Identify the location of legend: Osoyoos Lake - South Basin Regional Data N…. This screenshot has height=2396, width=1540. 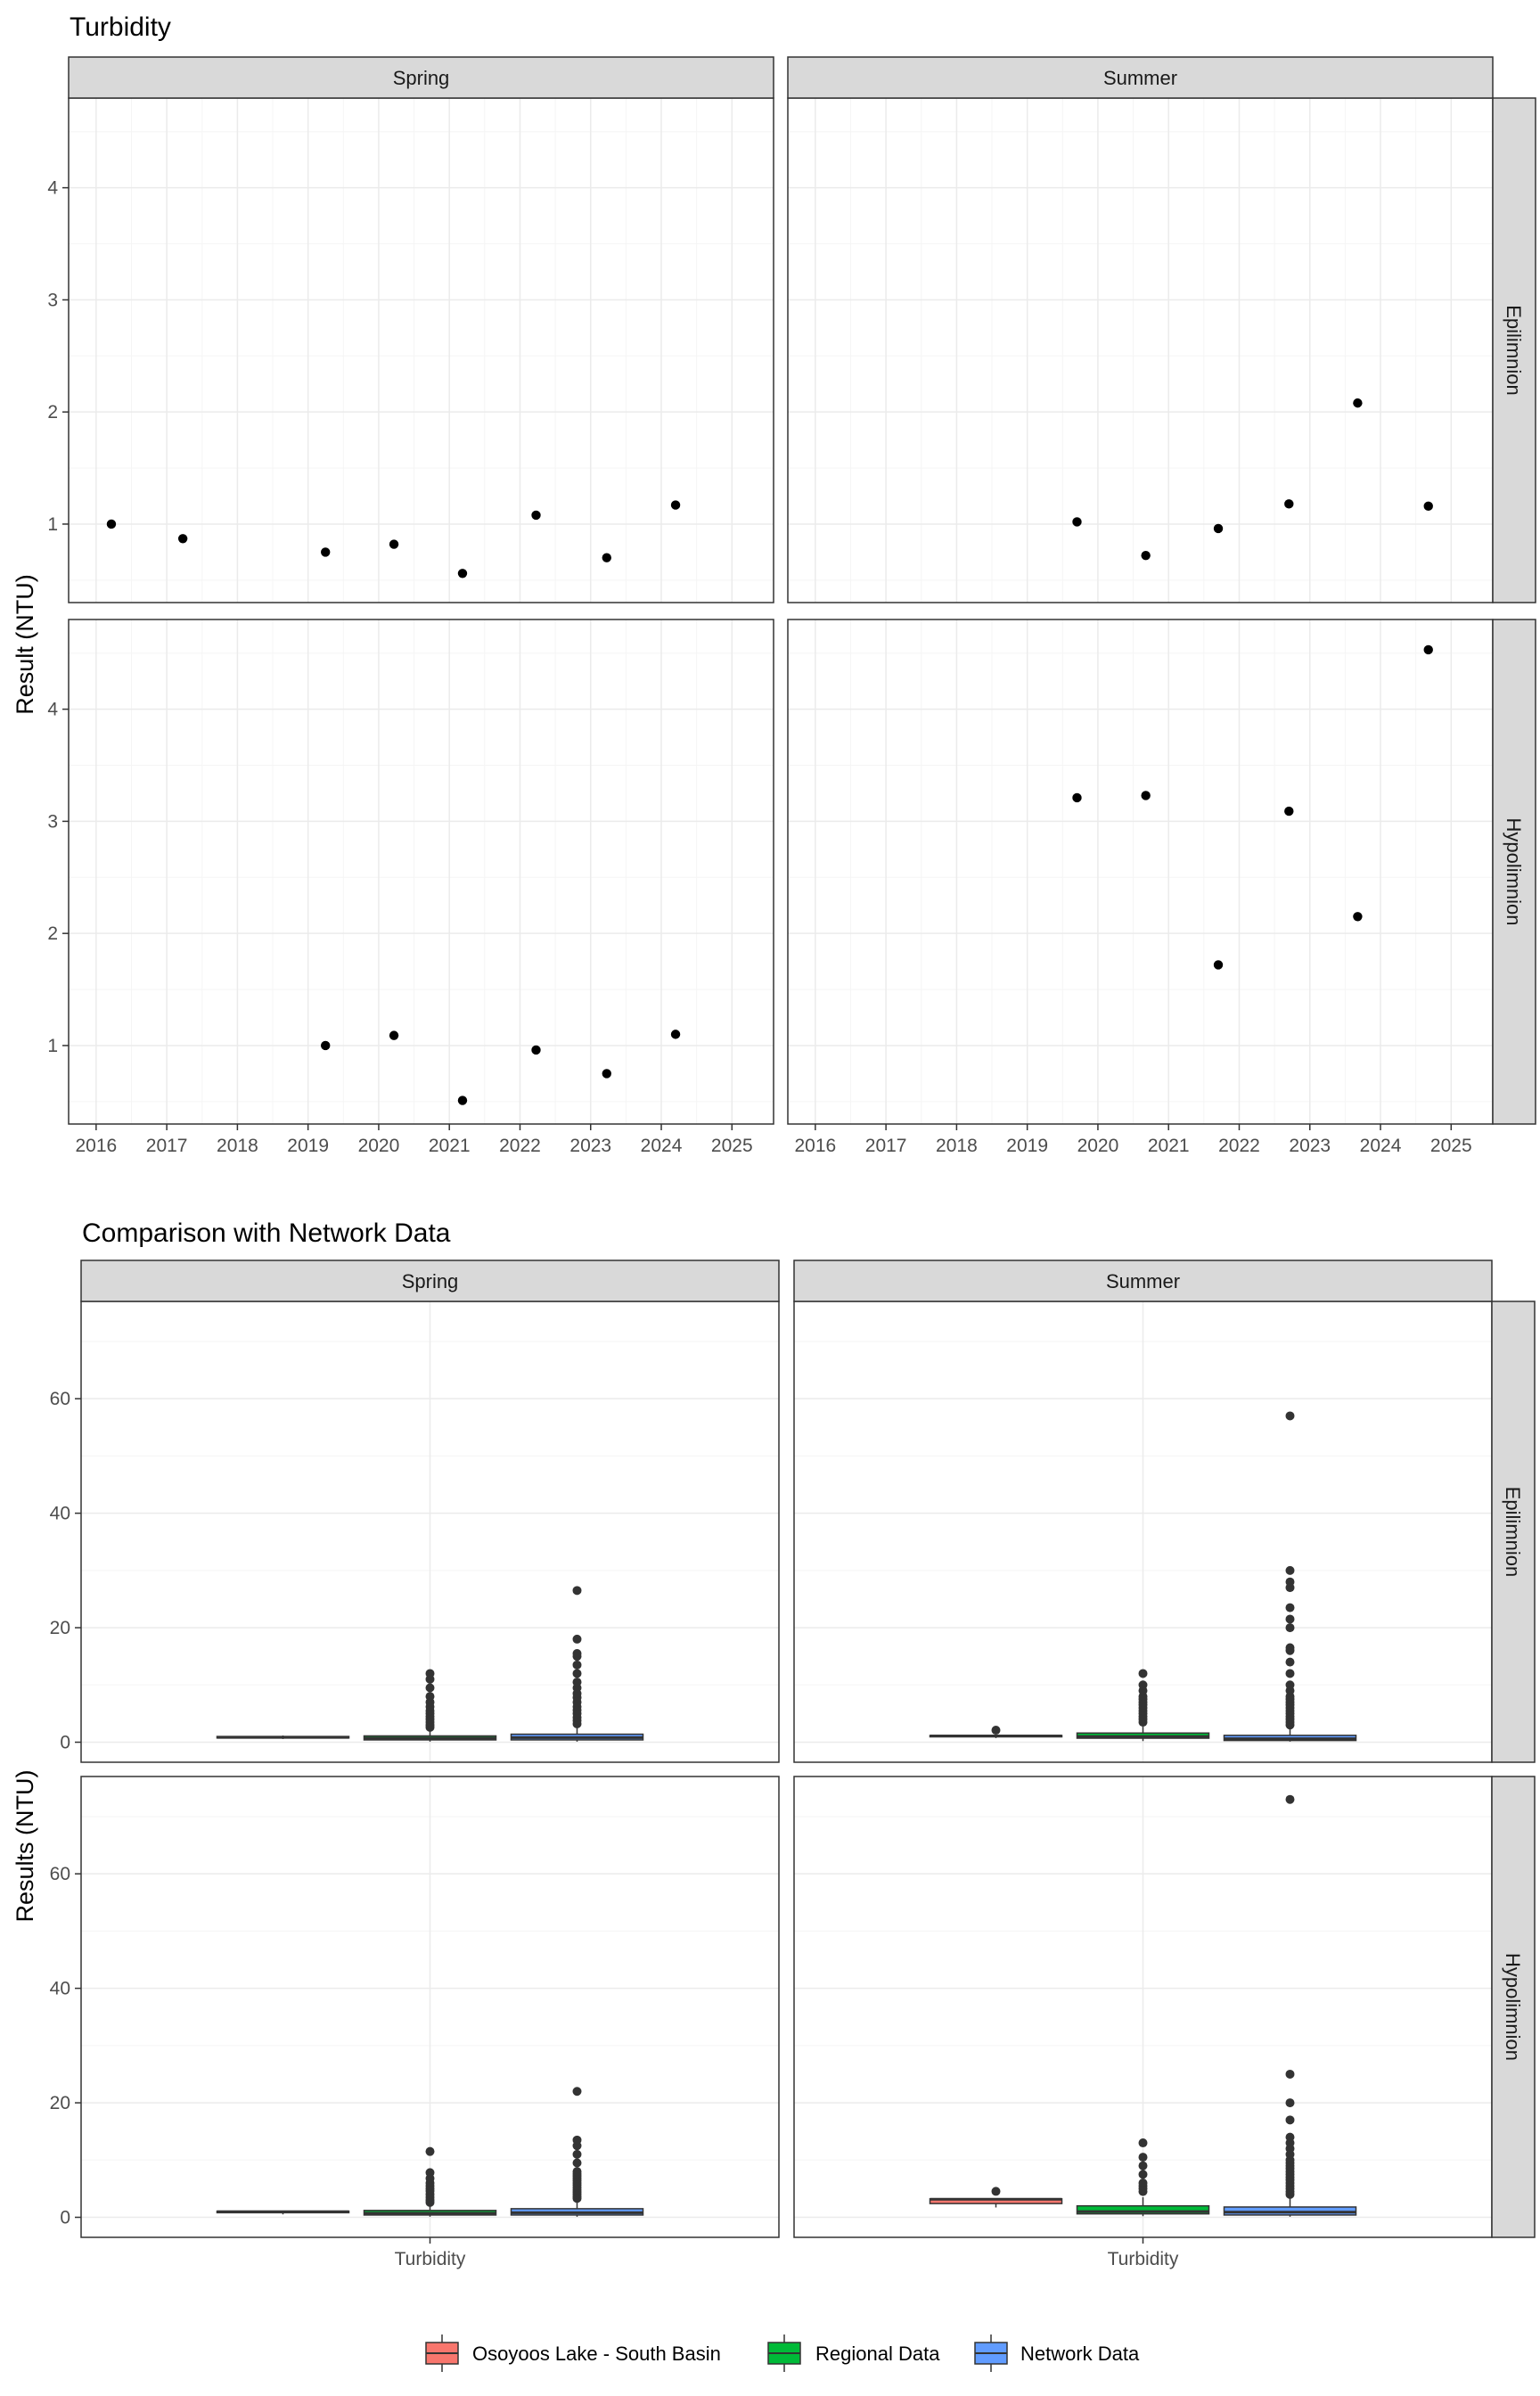
(782, 2353).